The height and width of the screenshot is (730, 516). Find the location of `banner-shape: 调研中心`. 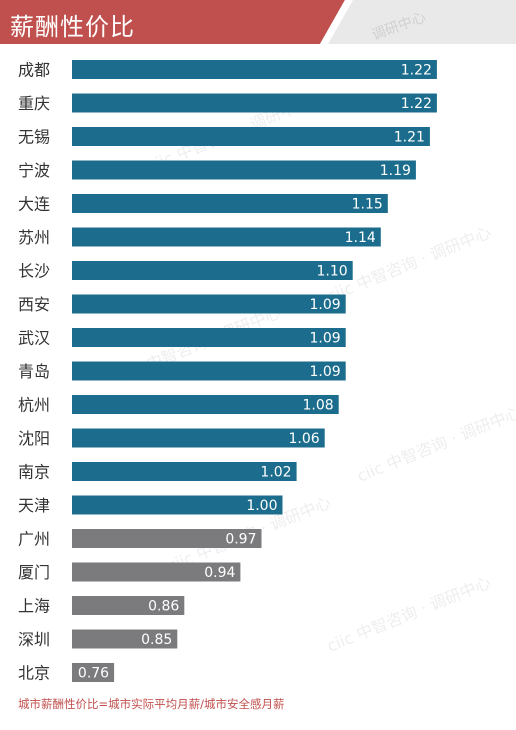

banner-shape: 调研中心 is located at coordinates (258, 22).